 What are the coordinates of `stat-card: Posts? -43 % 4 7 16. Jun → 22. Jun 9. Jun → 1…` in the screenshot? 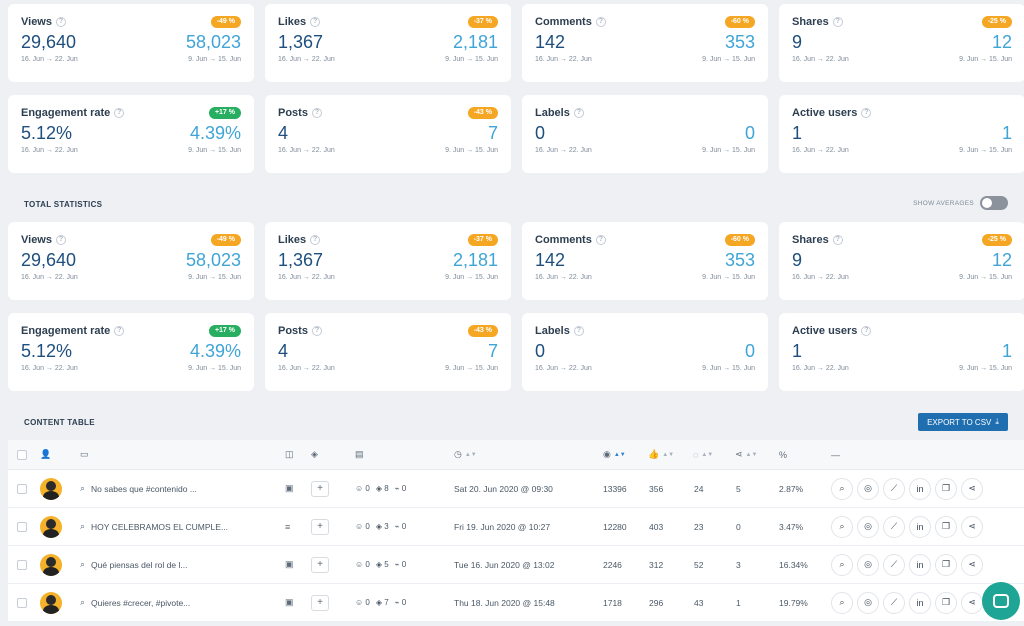 It's located at (388, 134).